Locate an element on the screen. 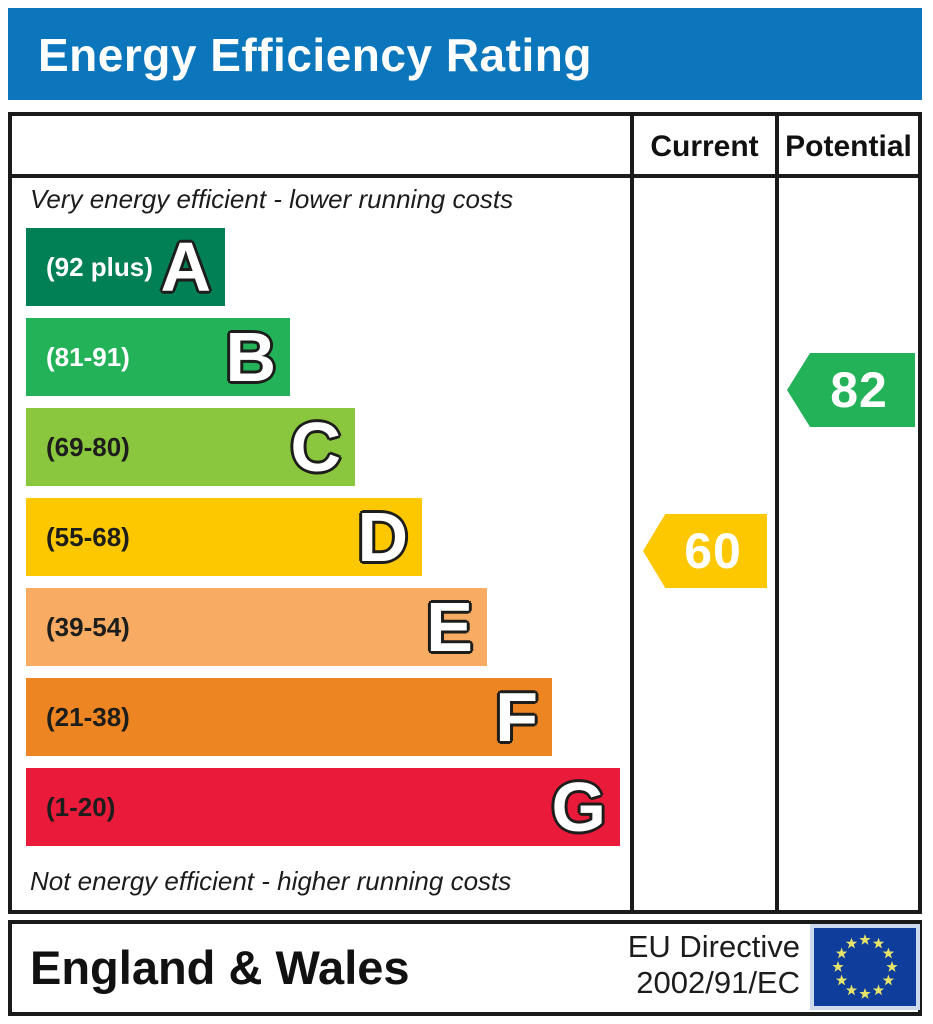  title-bar: Energy Efficiency Rating is located at coordinates (465, 54).